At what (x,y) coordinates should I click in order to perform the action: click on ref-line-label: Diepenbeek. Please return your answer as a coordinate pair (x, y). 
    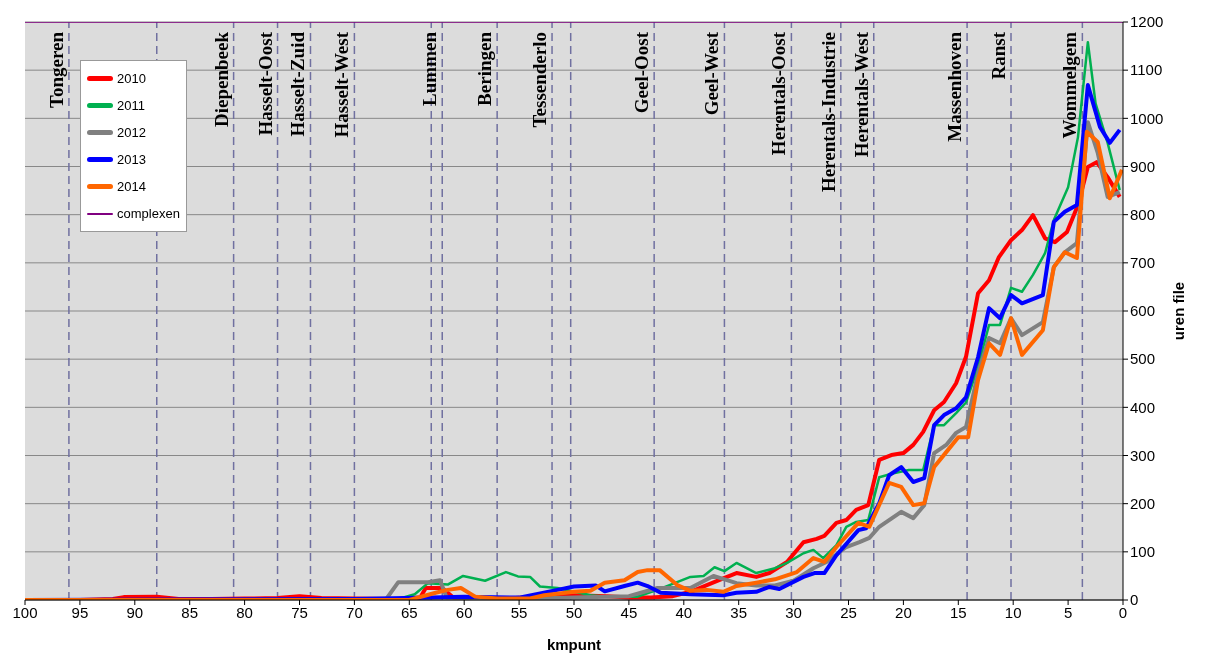
    Looking at the image, I should click on (221, 79).